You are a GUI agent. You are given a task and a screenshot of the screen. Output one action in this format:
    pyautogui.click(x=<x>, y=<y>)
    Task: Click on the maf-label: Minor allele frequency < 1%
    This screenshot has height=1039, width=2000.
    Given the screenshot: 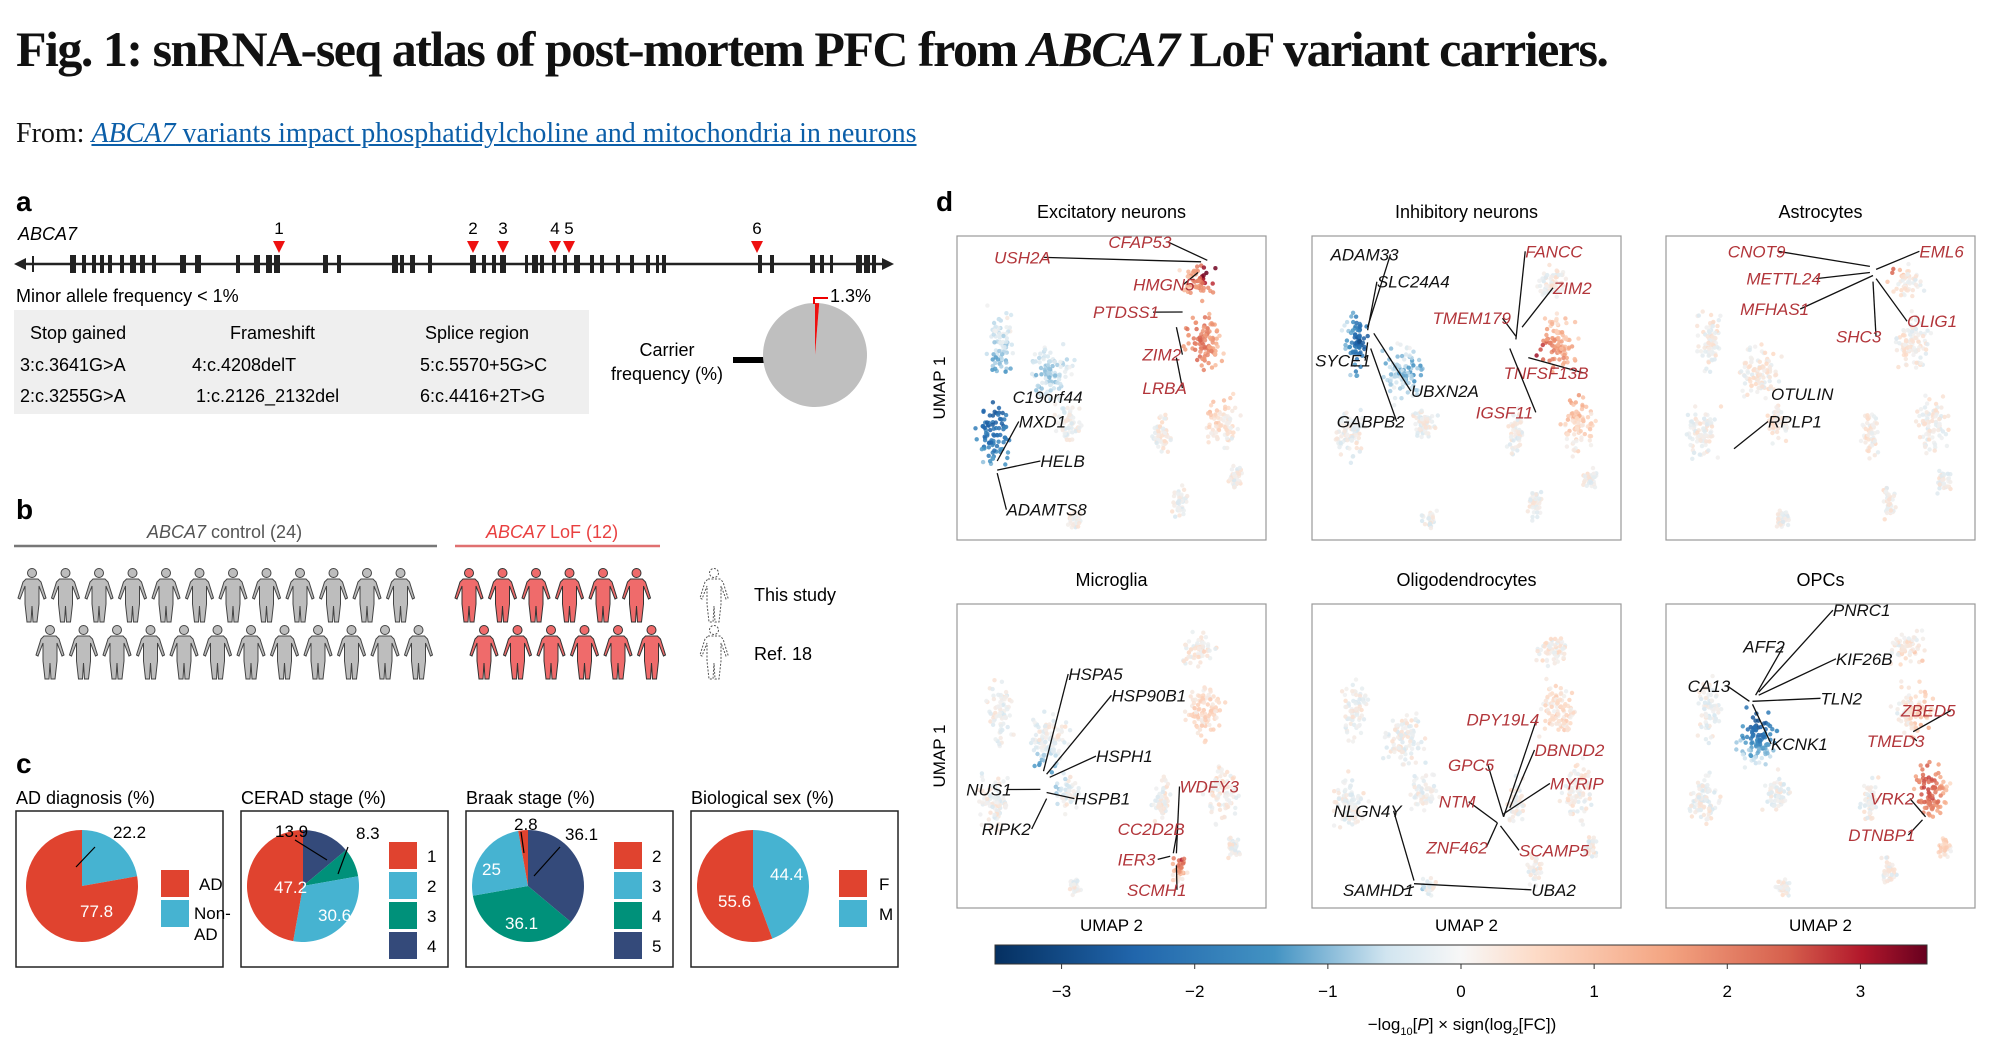 What is the action you would take?
    pyautogui.click(x=127, y=296)
    